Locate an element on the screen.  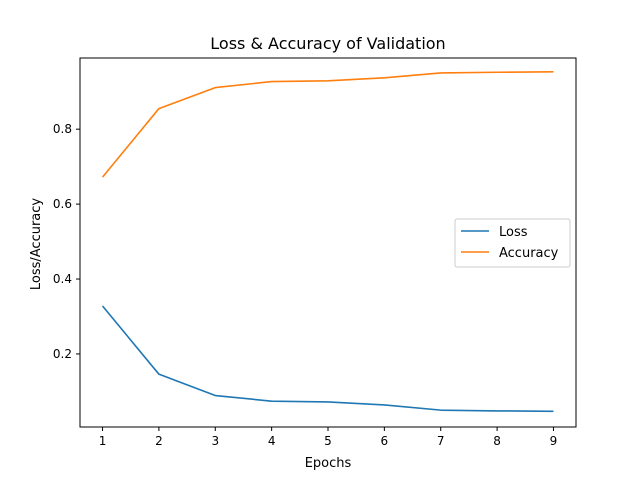
x-tick-label: 7 is located at coordinates (441, 441).